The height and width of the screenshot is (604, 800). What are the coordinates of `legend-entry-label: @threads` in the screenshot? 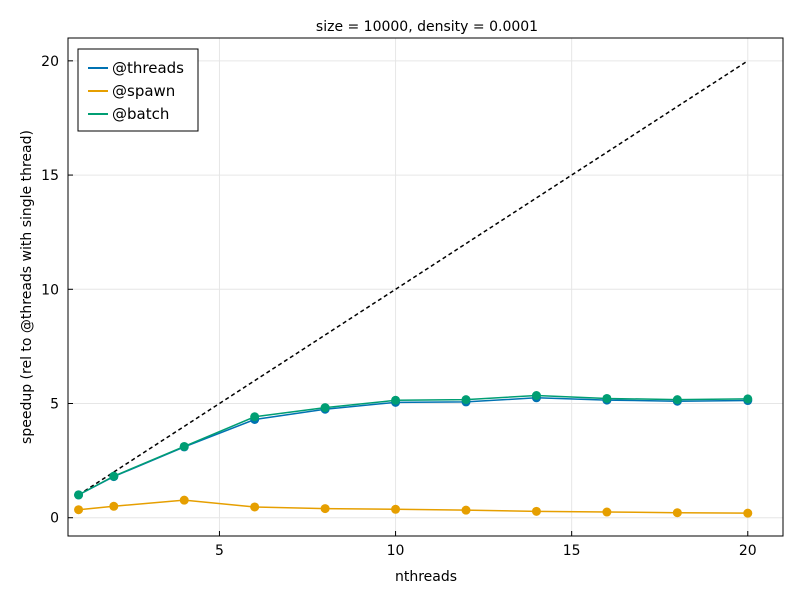 It's located at (148, 68).